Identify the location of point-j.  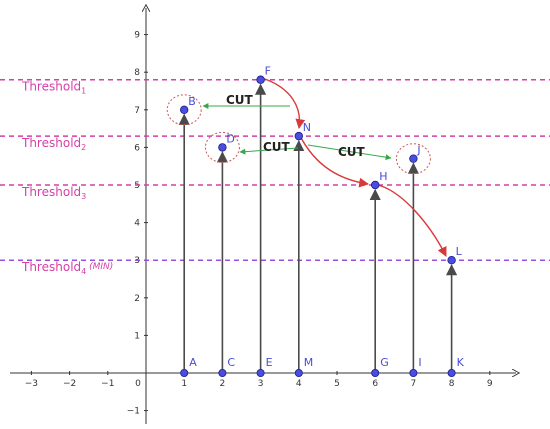
(413, 158).